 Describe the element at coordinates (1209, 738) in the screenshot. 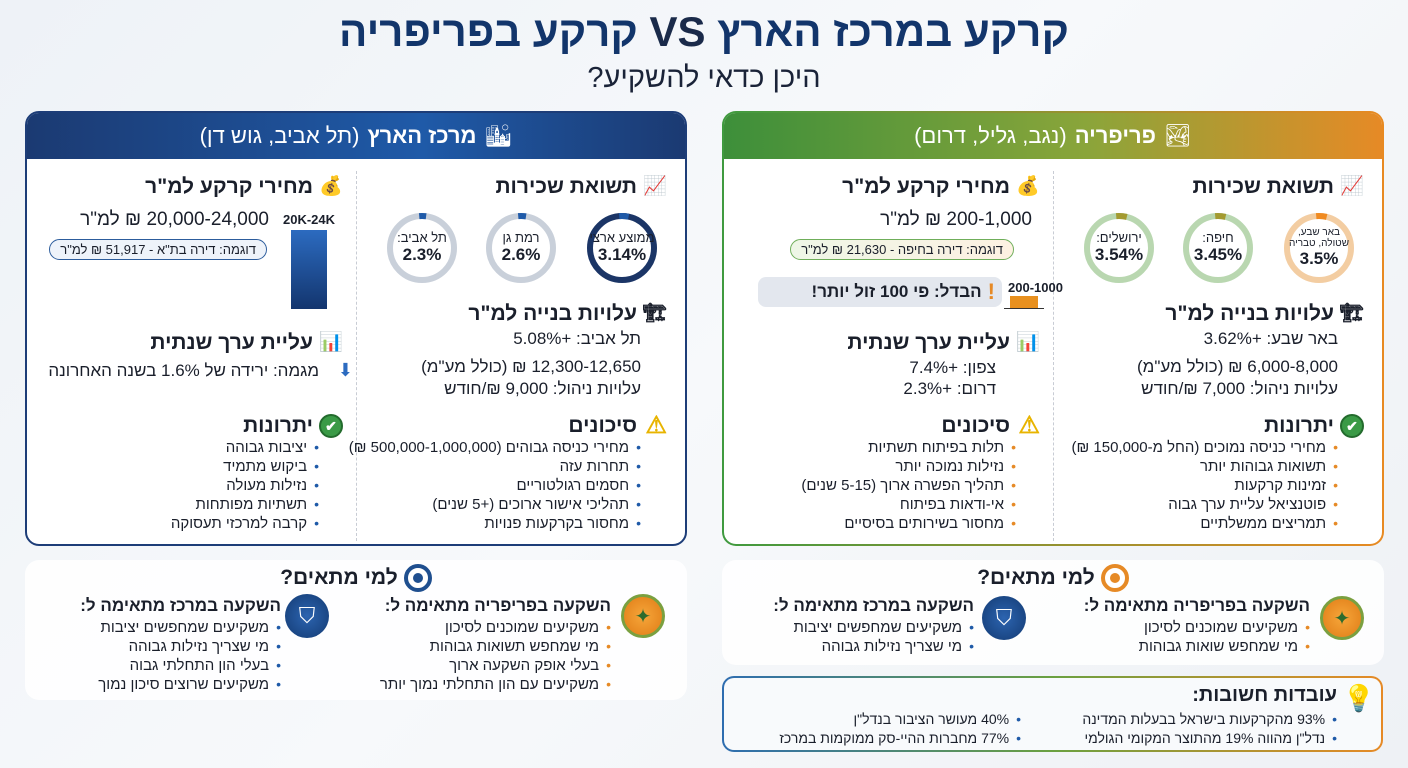

I see `fact-item: נדל"ן מהווה 19% מהתוצר המקומי הגולמי` at that location.